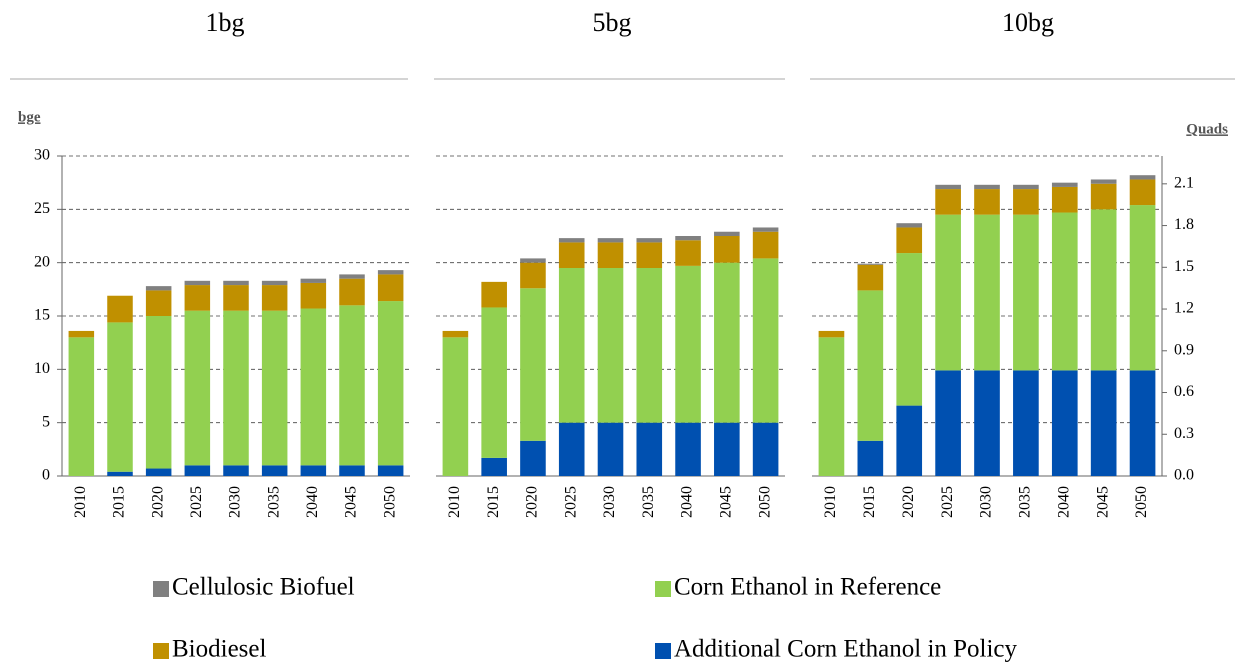 The image size is (1238, 670). I want to click on y2-tick-label: 1.2, so click(1184, 308).